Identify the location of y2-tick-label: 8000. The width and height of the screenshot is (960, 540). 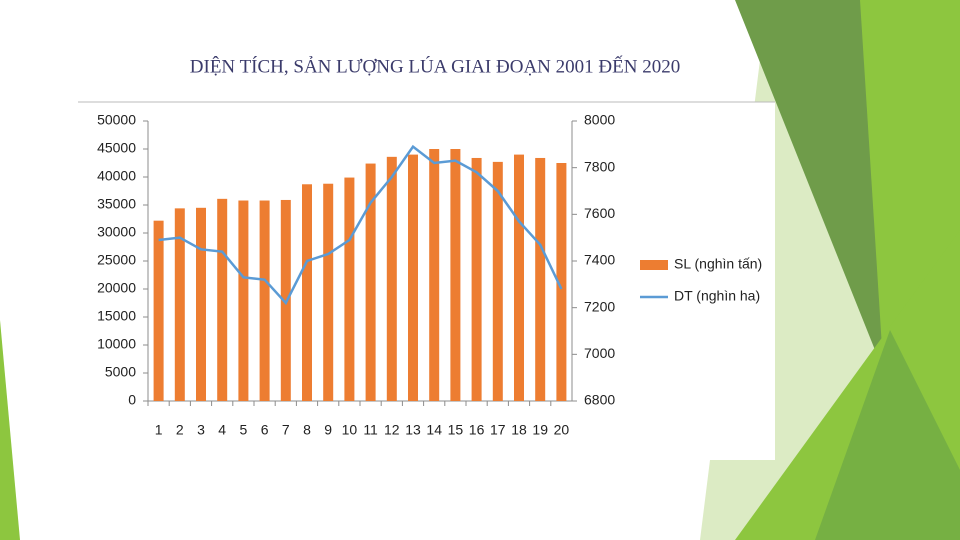
(599, 120).